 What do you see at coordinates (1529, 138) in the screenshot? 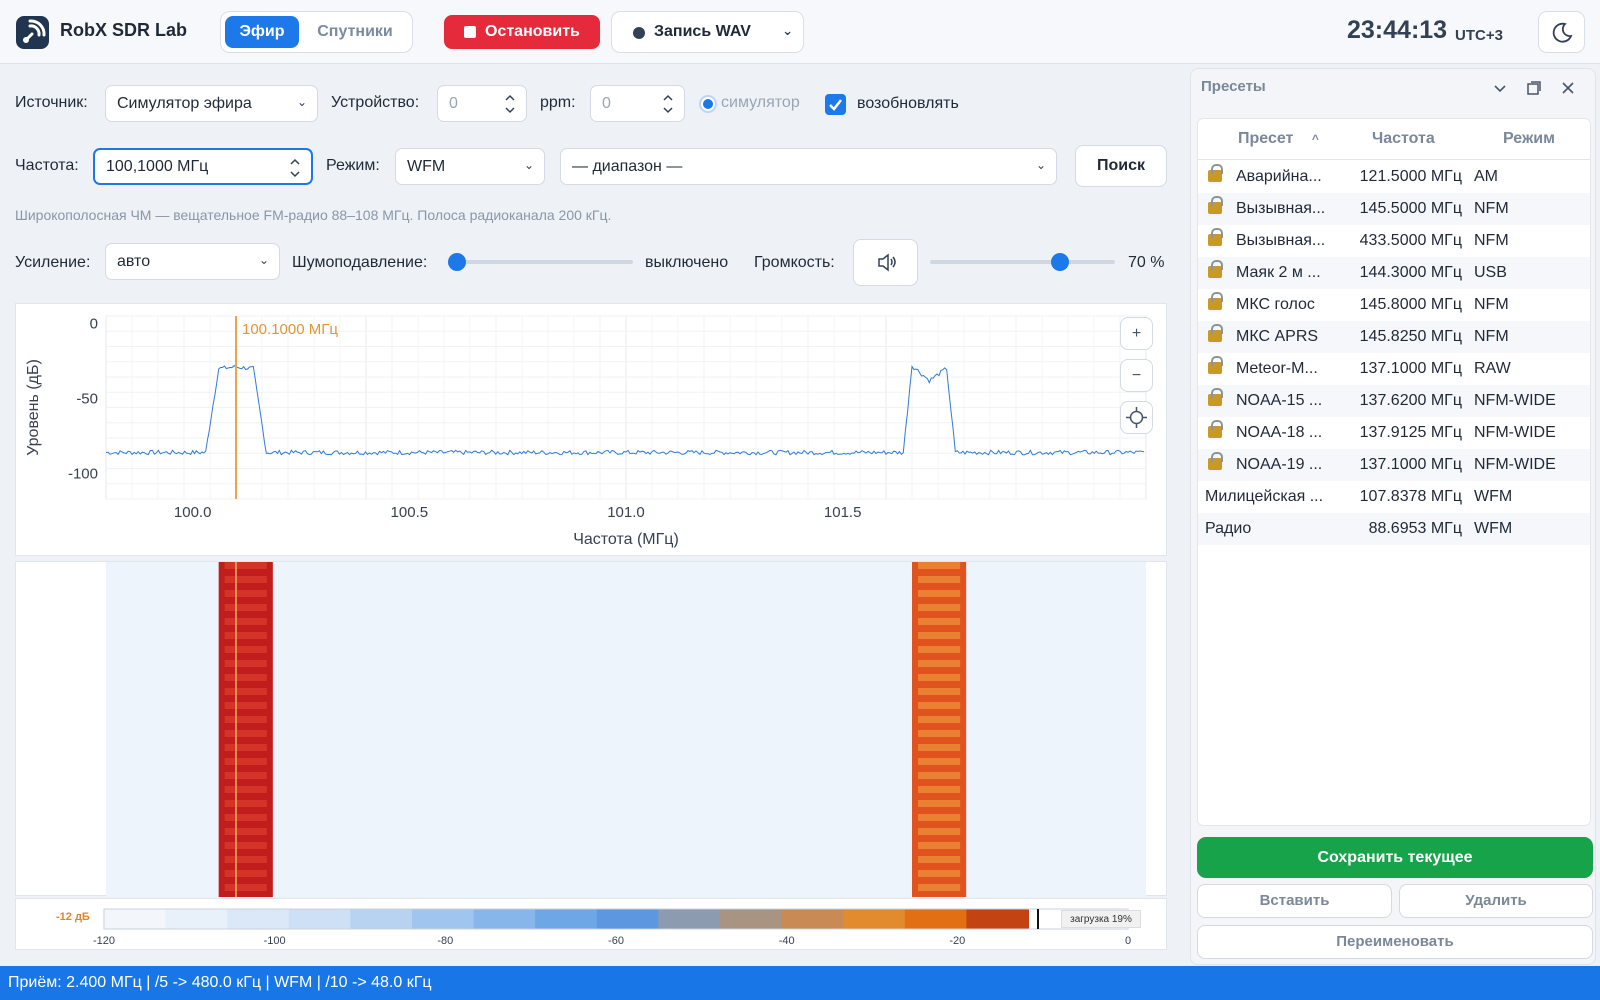
I see `column-header-mode: Режим` at bounding box center [1529, 138].